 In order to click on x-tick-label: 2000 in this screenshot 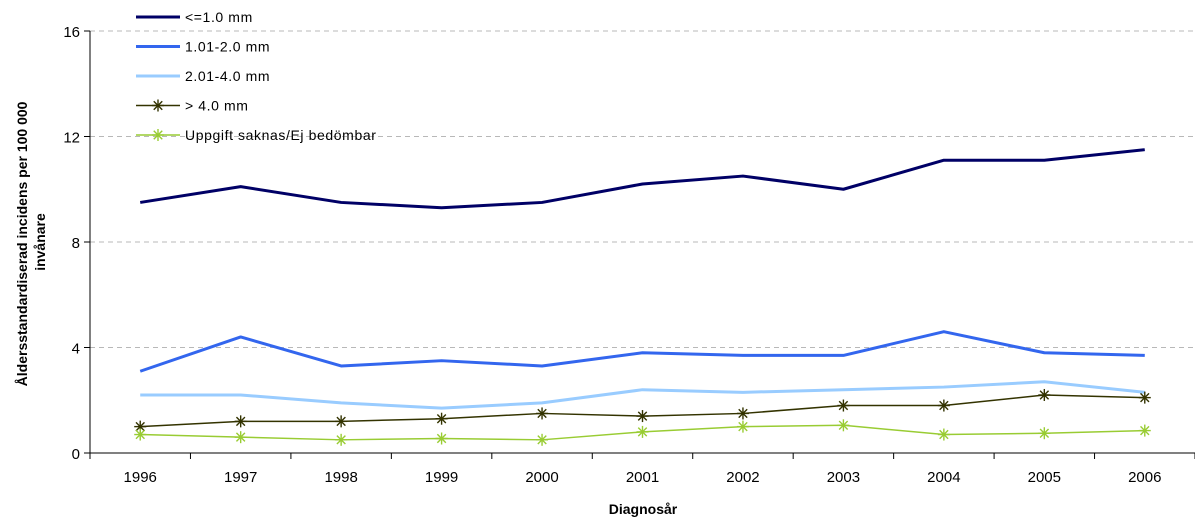, I will do `click(541, 477)`.